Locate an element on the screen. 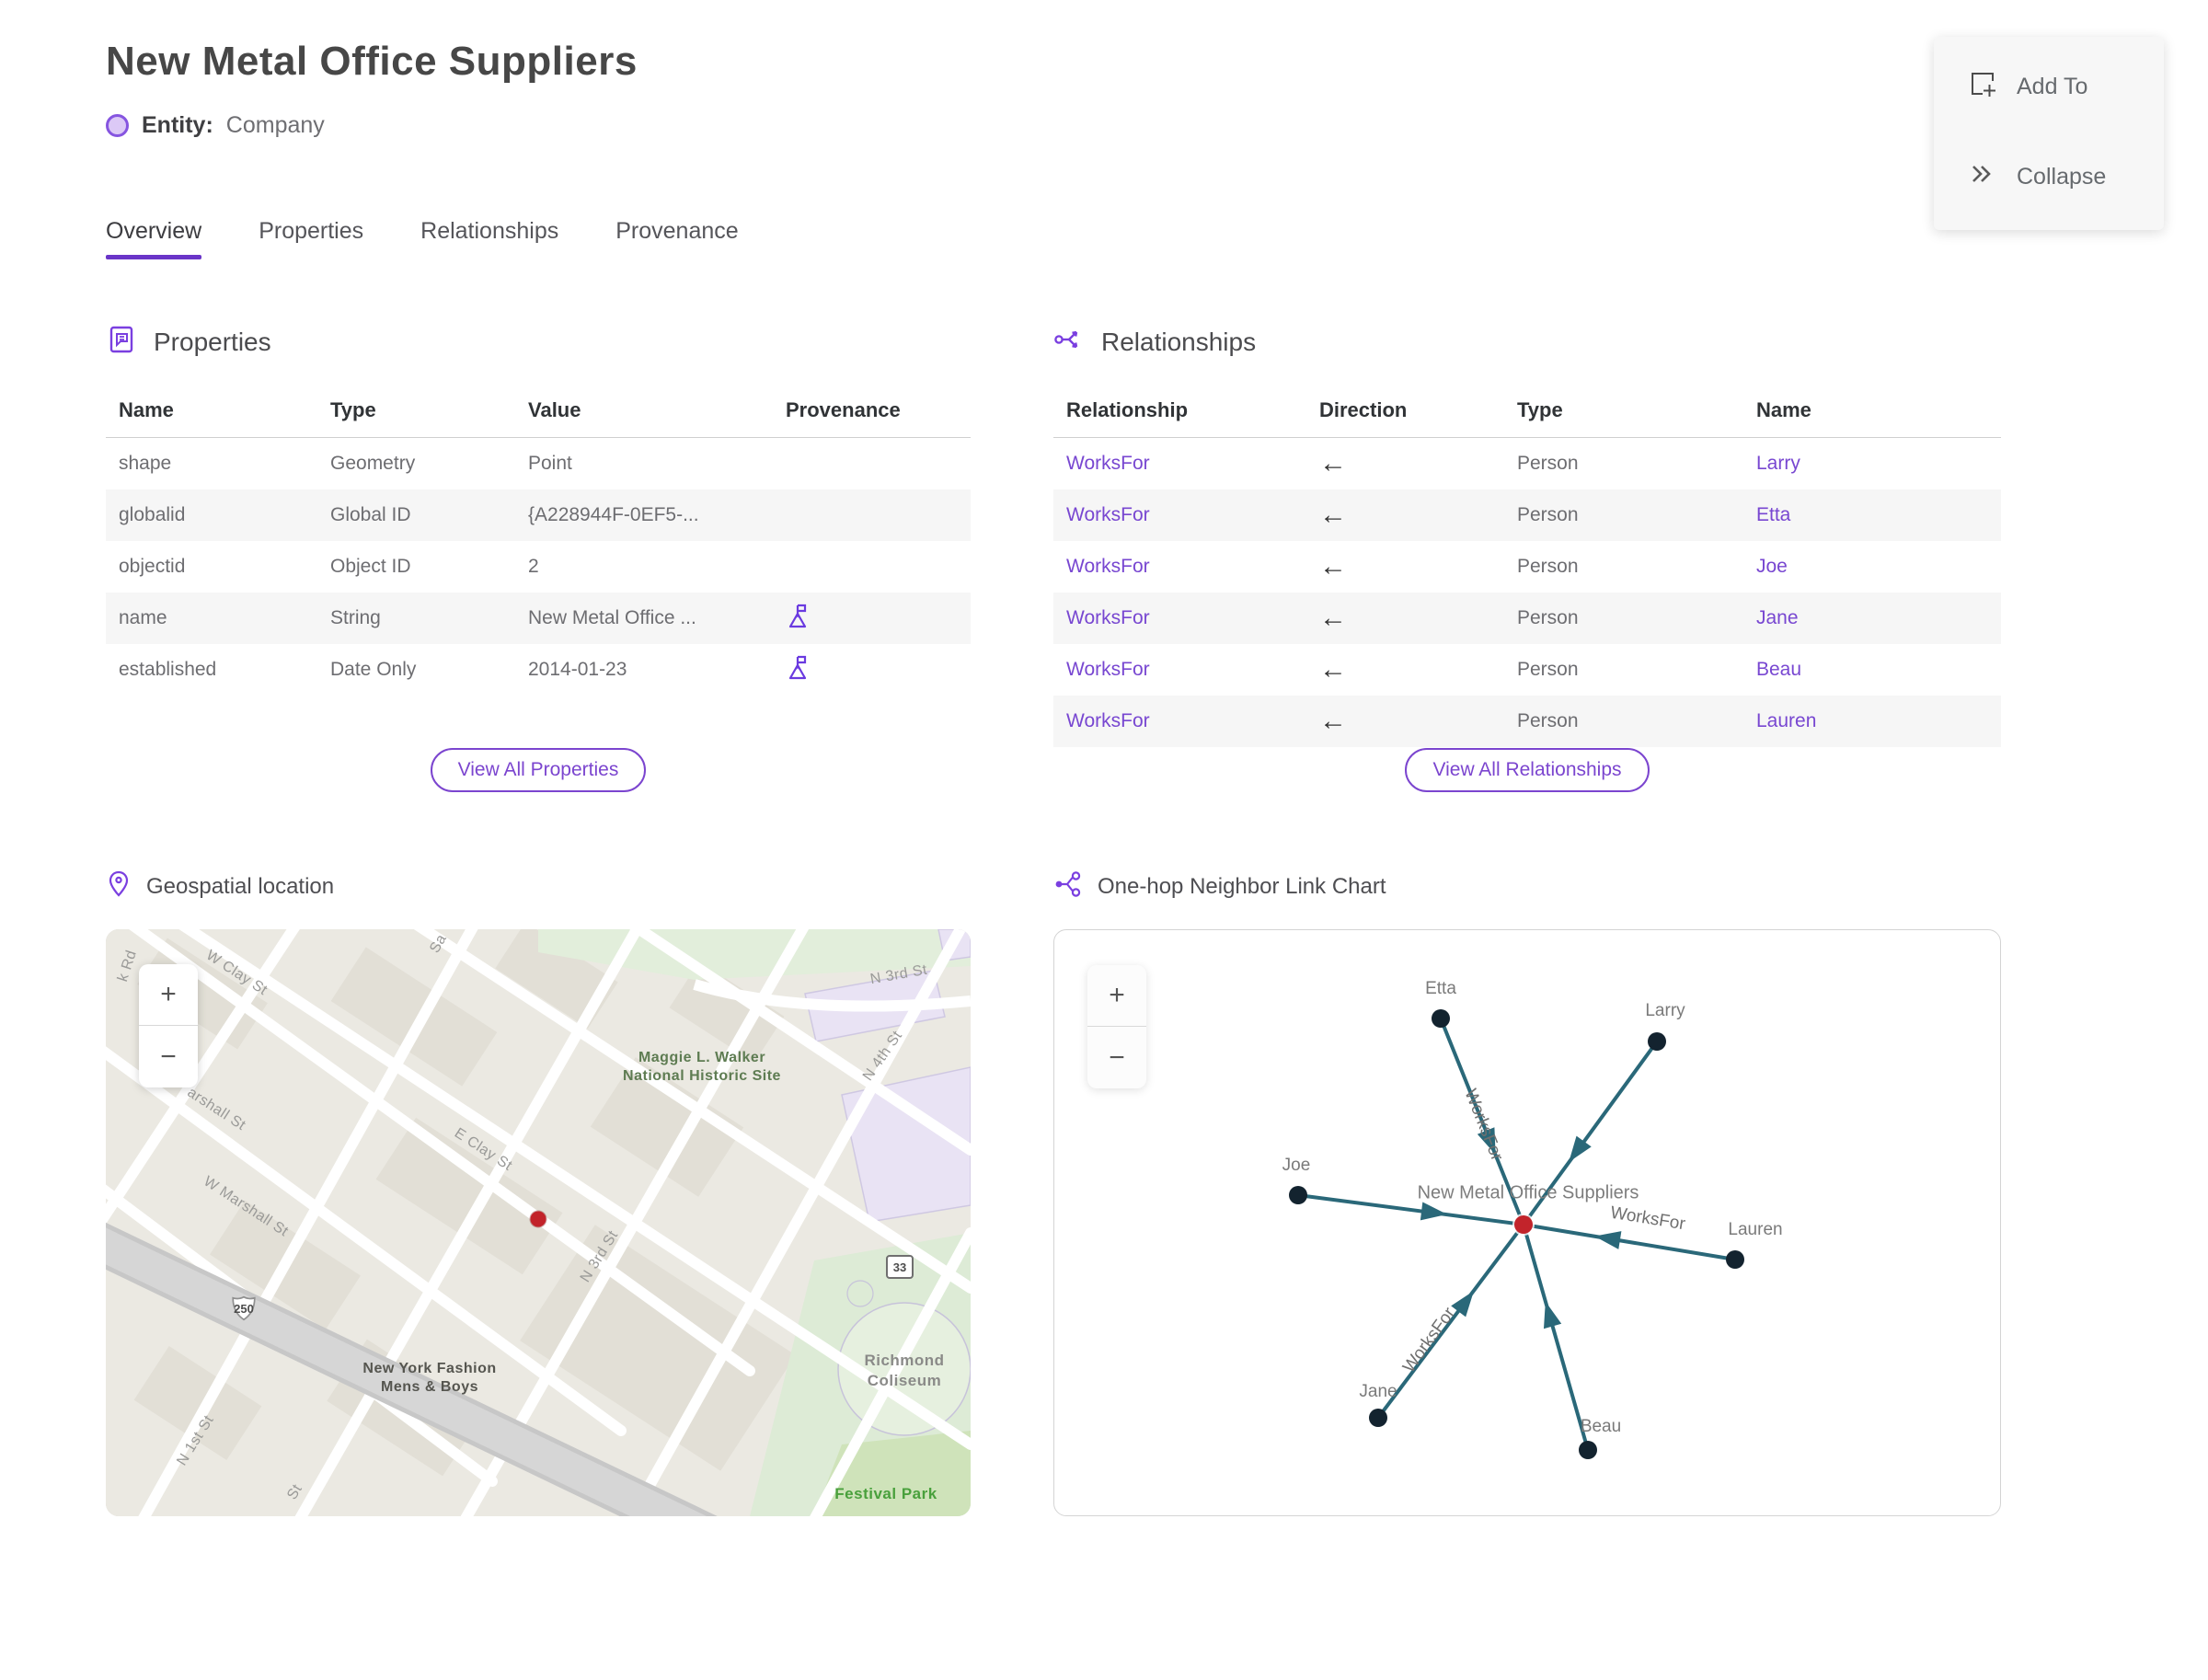 The height and width of the screenshot is (1680, 2208). add-to-label: Add To is located at coordinates (2052, 86).